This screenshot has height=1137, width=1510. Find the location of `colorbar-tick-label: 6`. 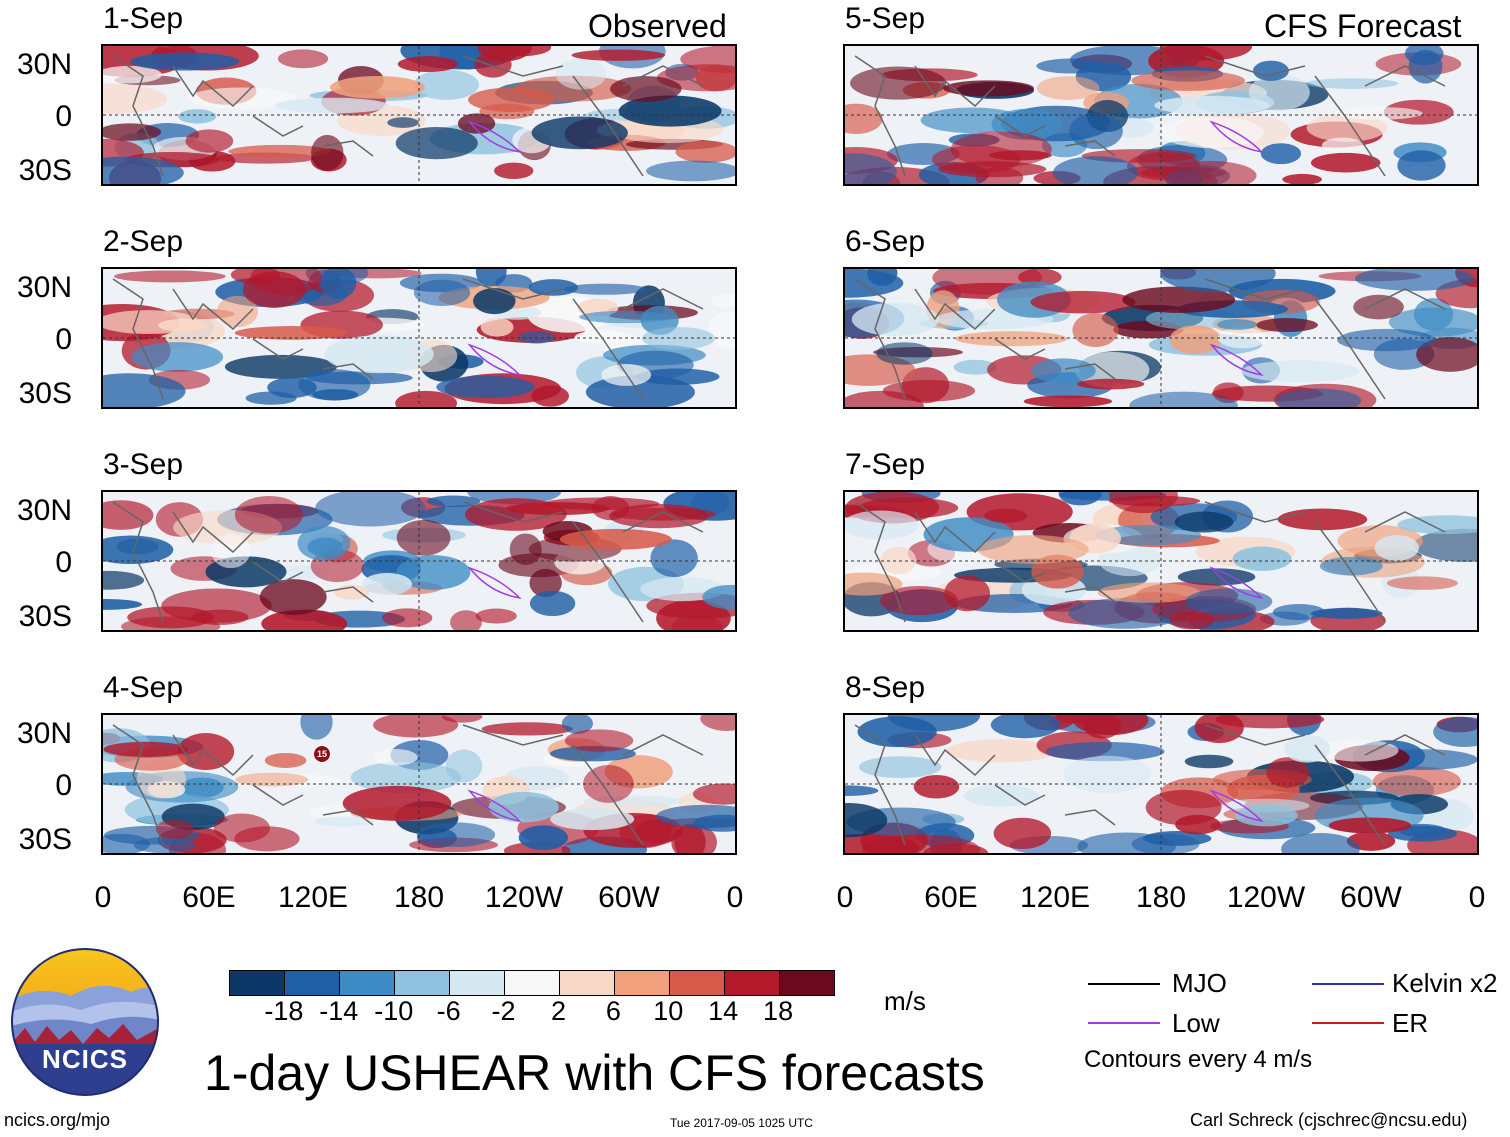

colorbar-tick-label: 6 is located at coordinates (613, 1011).